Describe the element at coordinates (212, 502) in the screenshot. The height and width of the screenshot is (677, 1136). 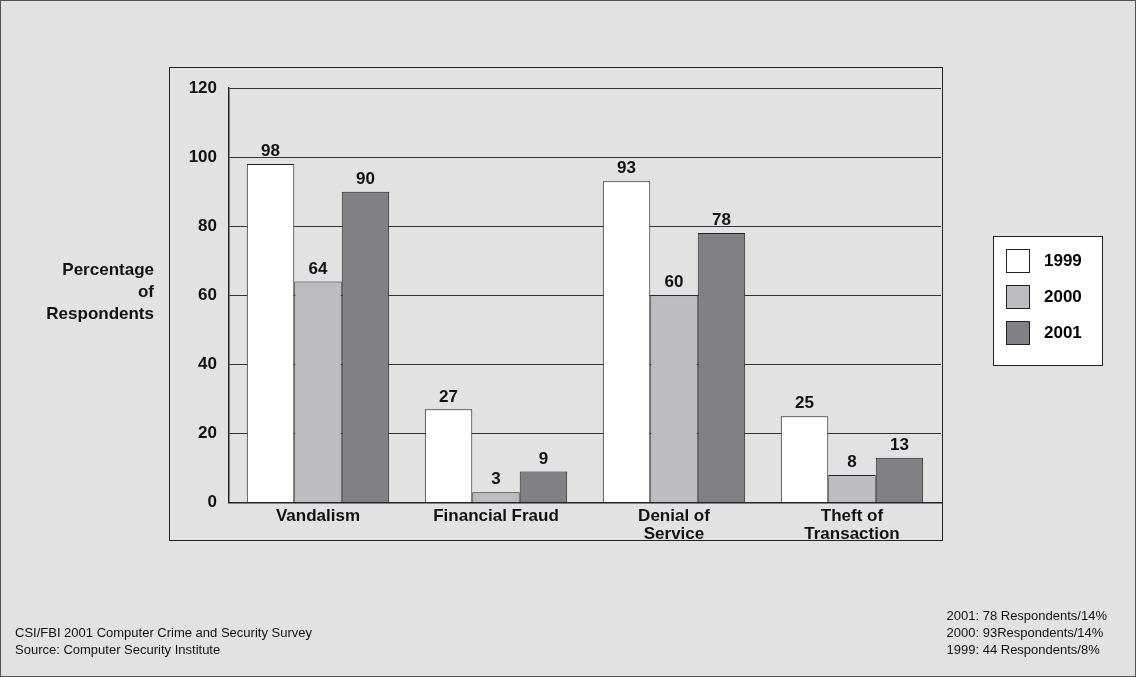
I see `y-tick-label: 0` at that location.